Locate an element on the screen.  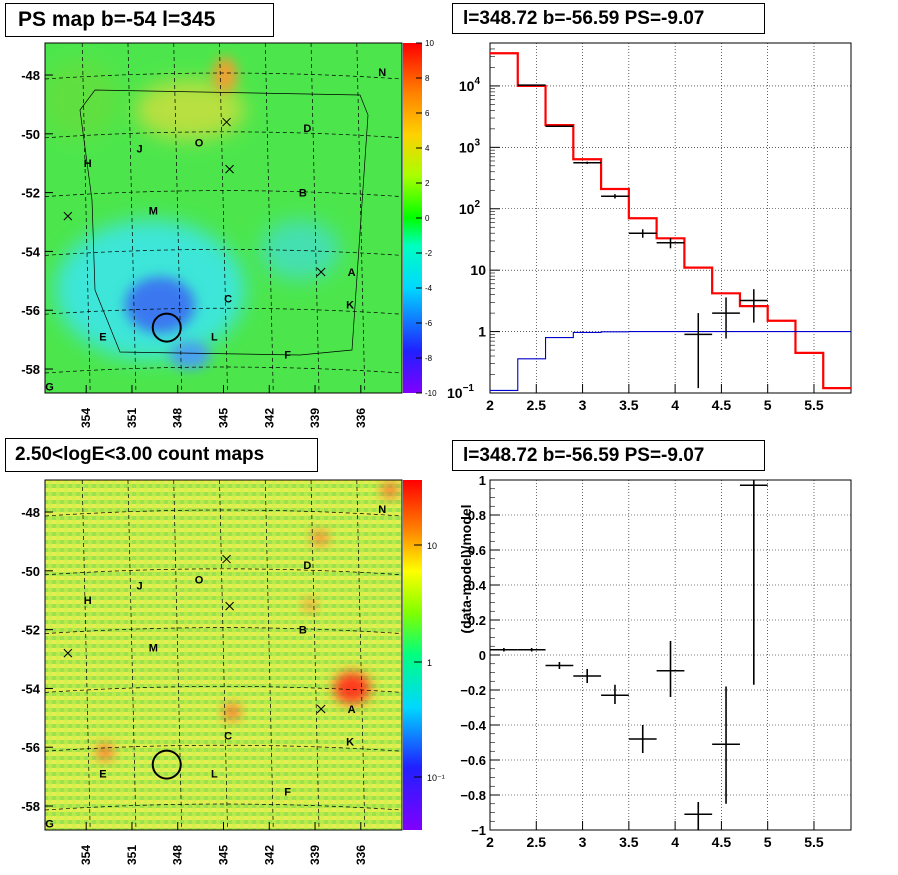
ps-map-ytick-label--54: -54 is located at coordinates (31, 251).